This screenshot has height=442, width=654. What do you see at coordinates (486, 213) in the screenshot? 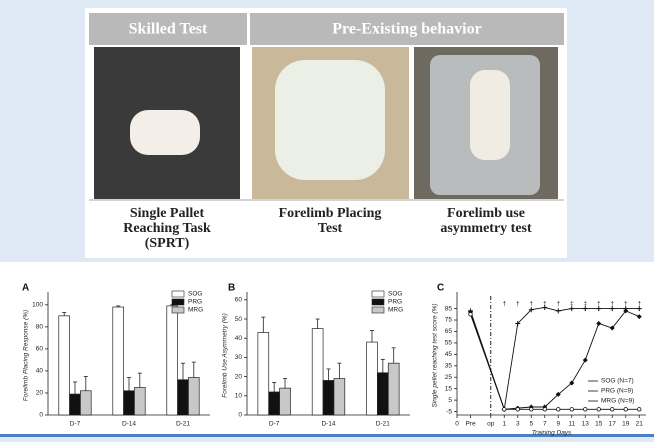
I see `caption: Forelimb use` at bounding box center [486, 213].